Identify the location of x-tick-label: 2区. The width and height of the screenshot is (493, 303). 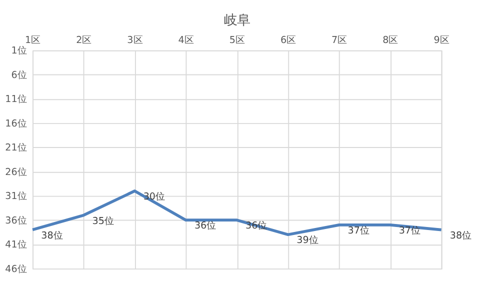
(84, 40).